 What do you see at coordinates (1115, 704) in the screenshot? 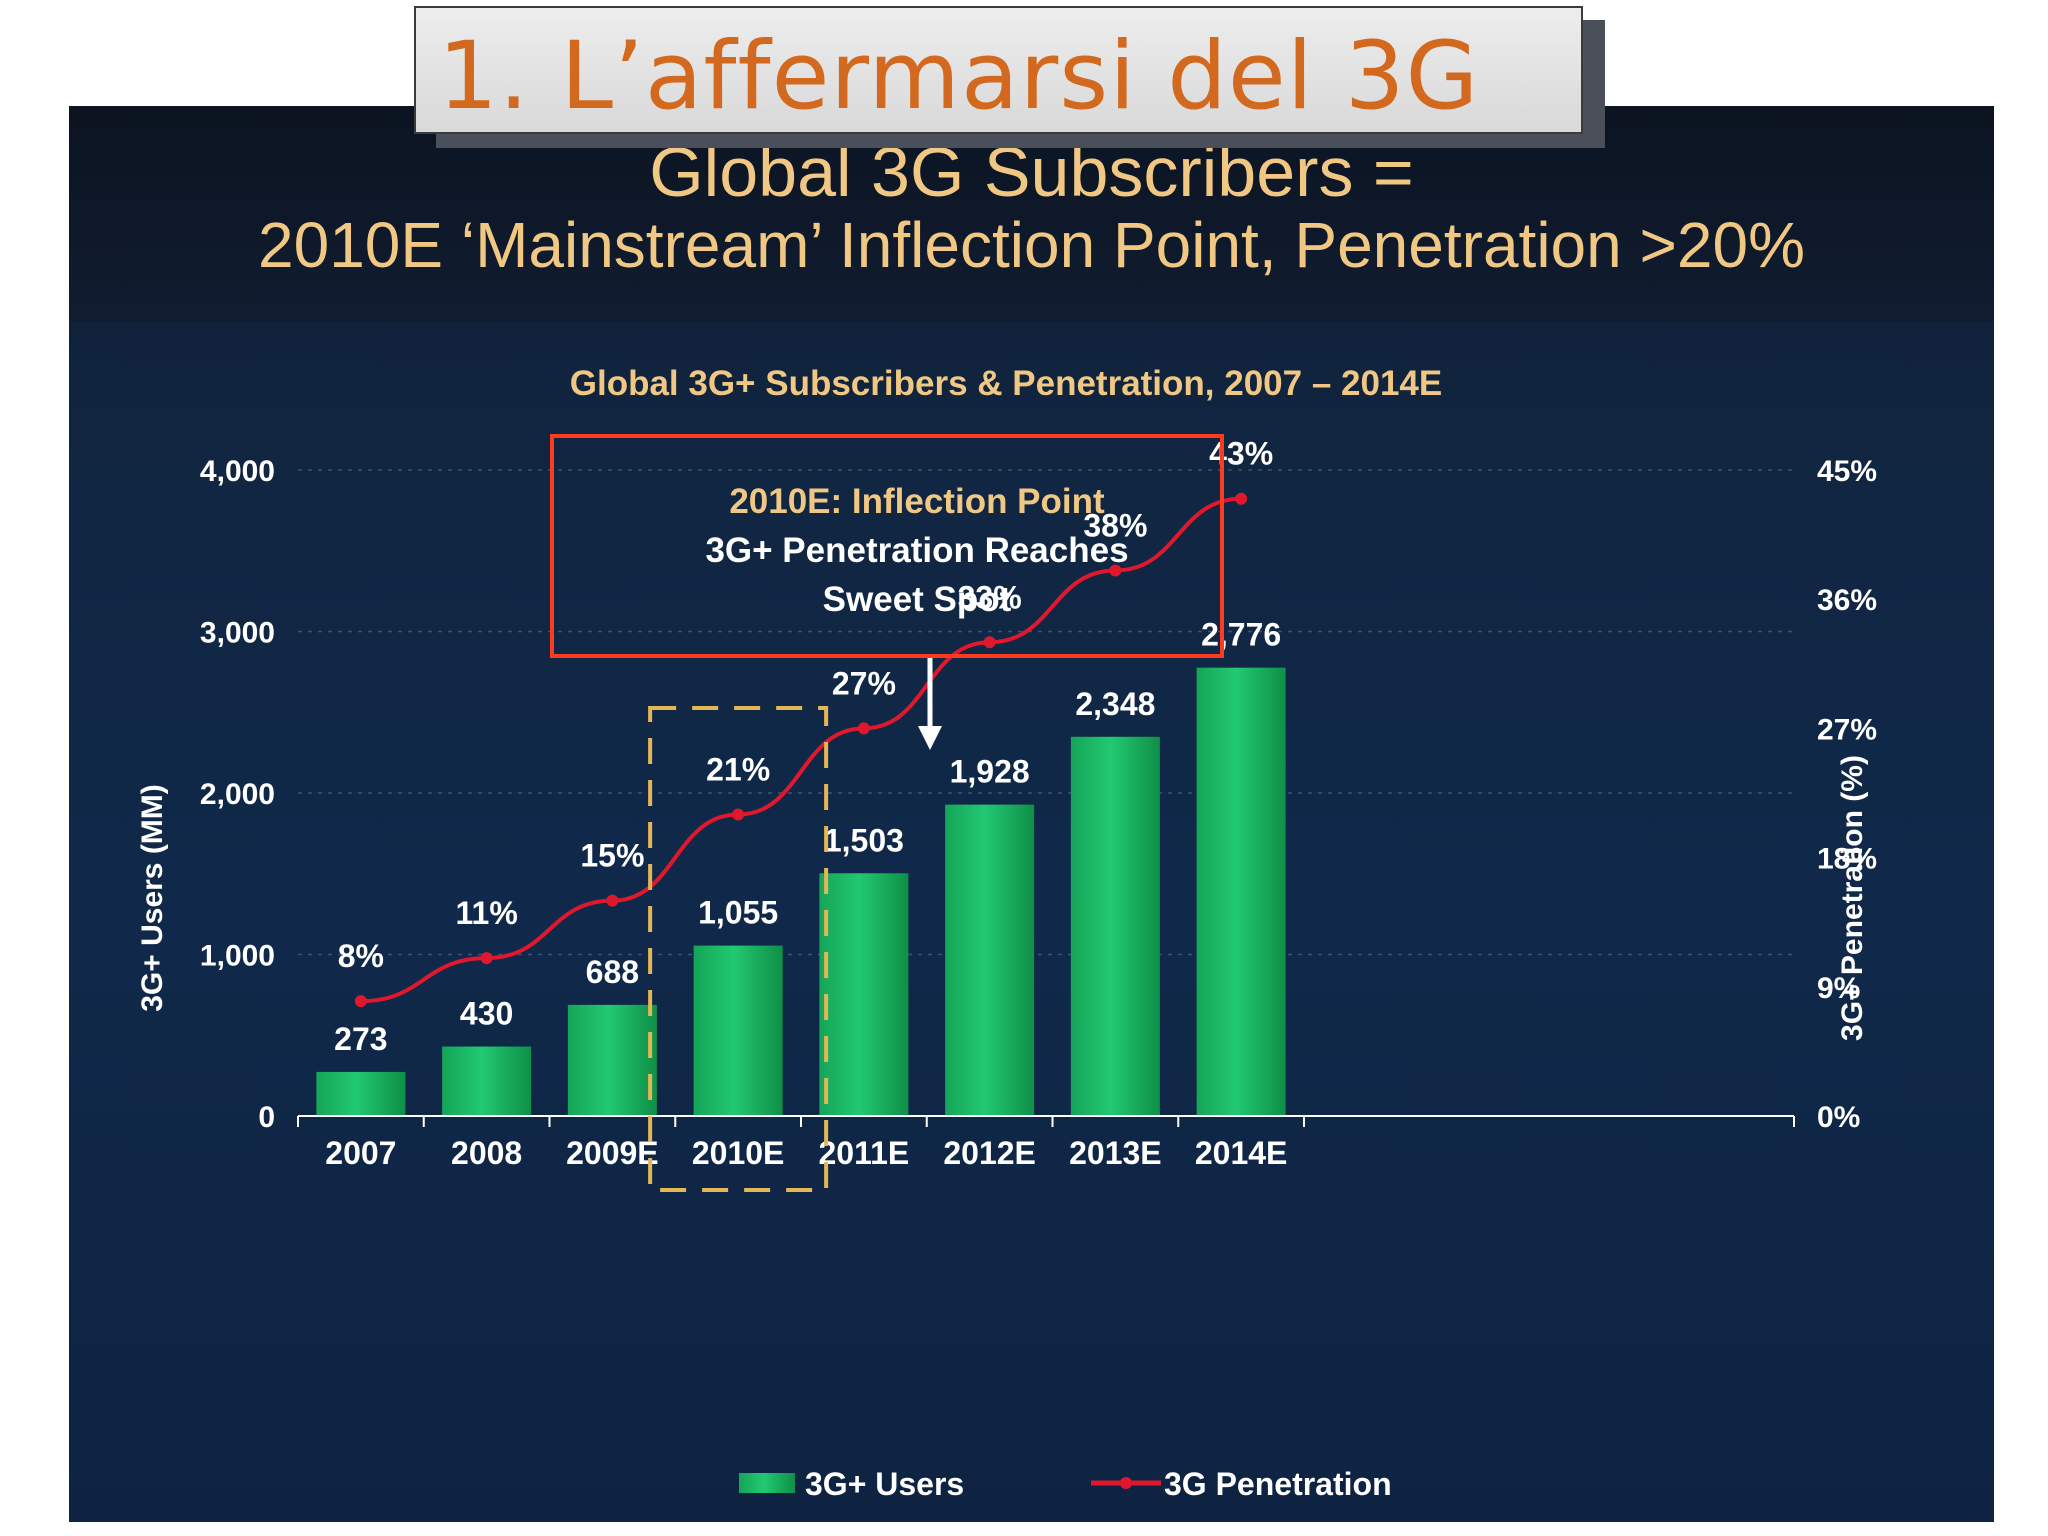
I see `bar-value-label: 2,348` at bounding box center [1115, 704].